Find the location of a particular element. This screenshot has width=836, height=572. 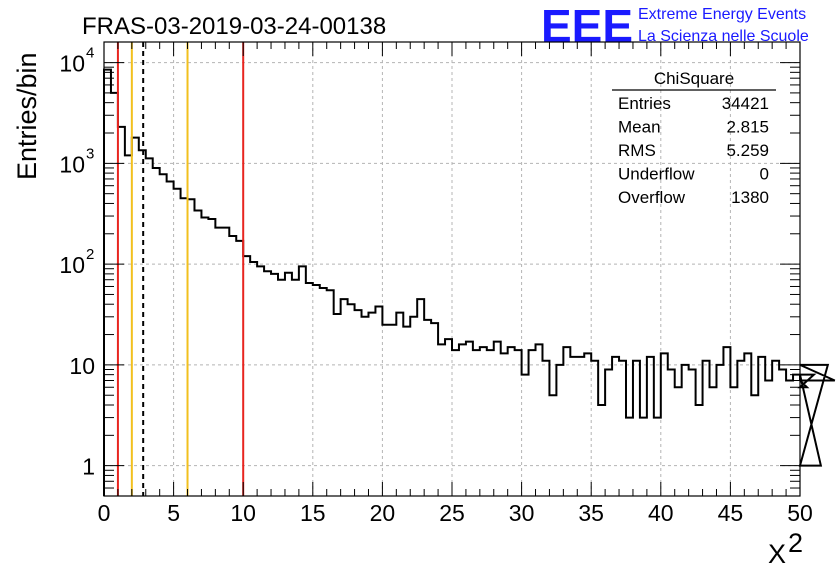

y-tick-label: 10 4 is located at coordinates (76, 61).